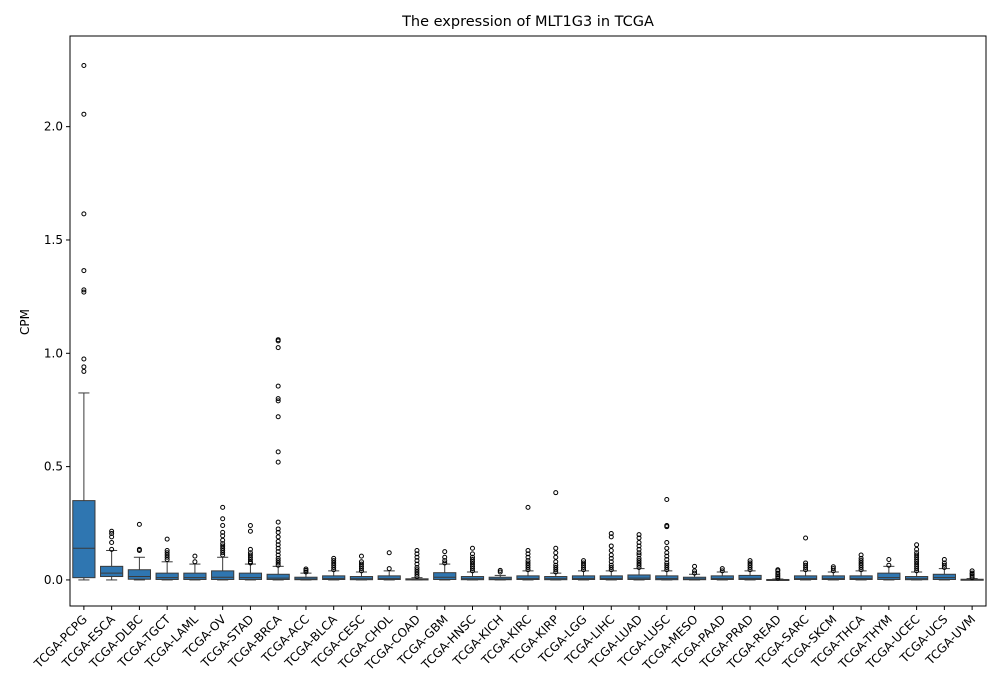 The width and height of the screenshot is (1000, 700). Describe the element at coordinates (53, 353) in the screenshot. I see `y-tick-label: 1.0` at that location.